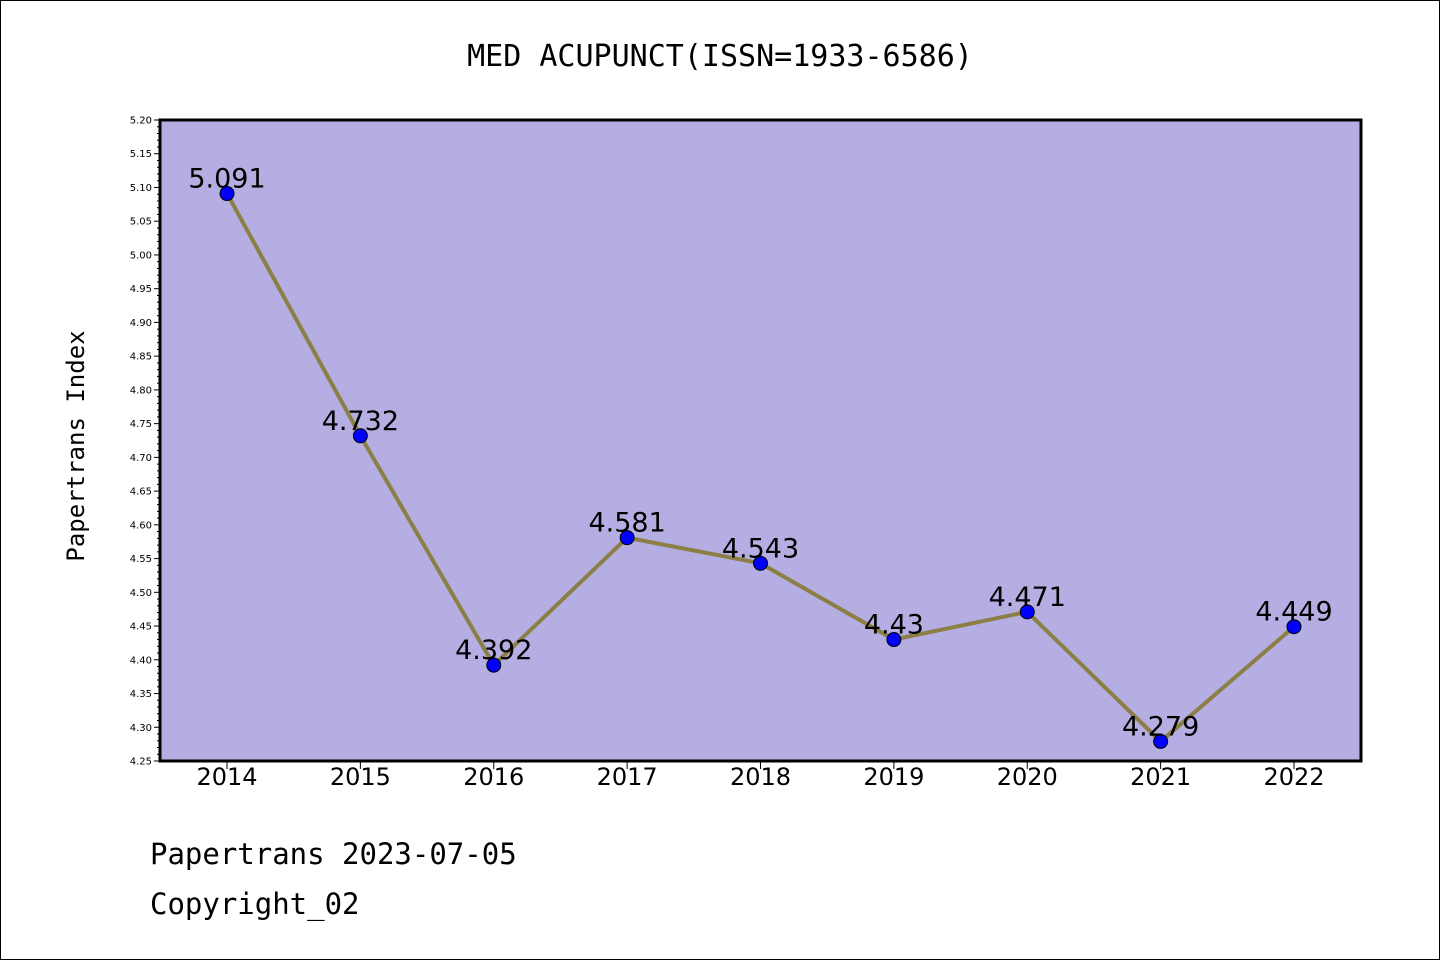  I want to click on data-label: 4.732, so click(360, 421).